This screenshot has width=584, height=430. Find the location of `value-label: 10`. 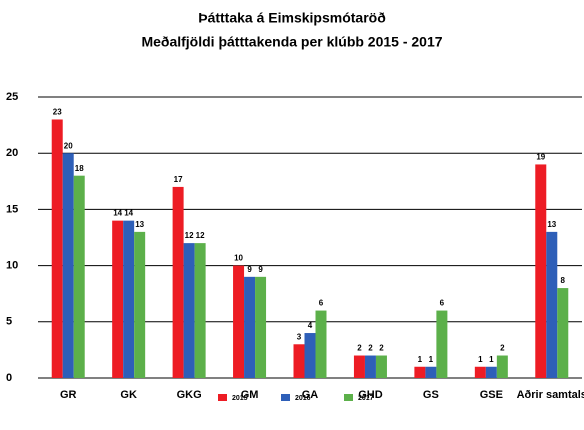

value-label: 10 is located at coordinates (238, 258).